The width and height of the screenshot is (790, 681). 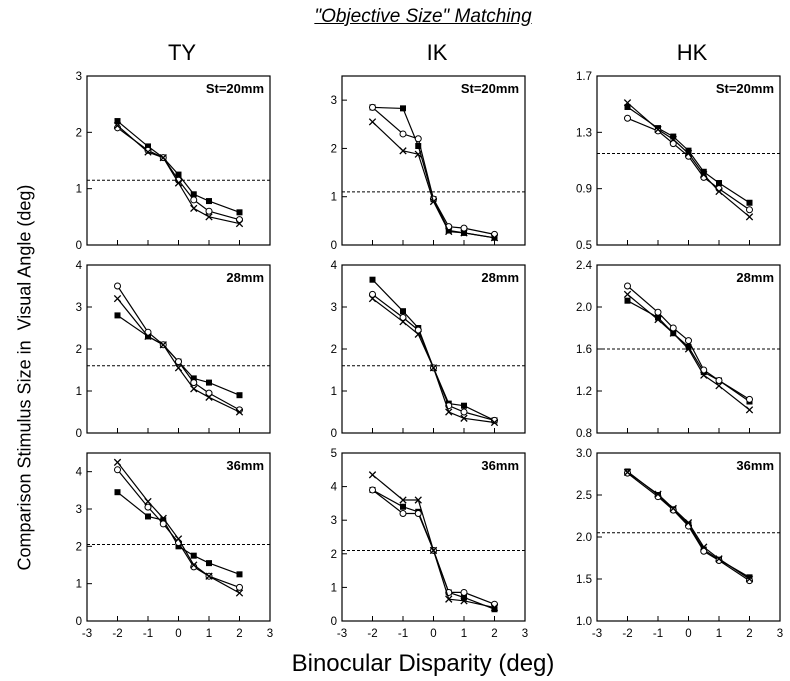 What do you see at coordinates (584, 496) in the screenshot?
I see `y-tick-label: 2.5` at bounding box center [584, 496].